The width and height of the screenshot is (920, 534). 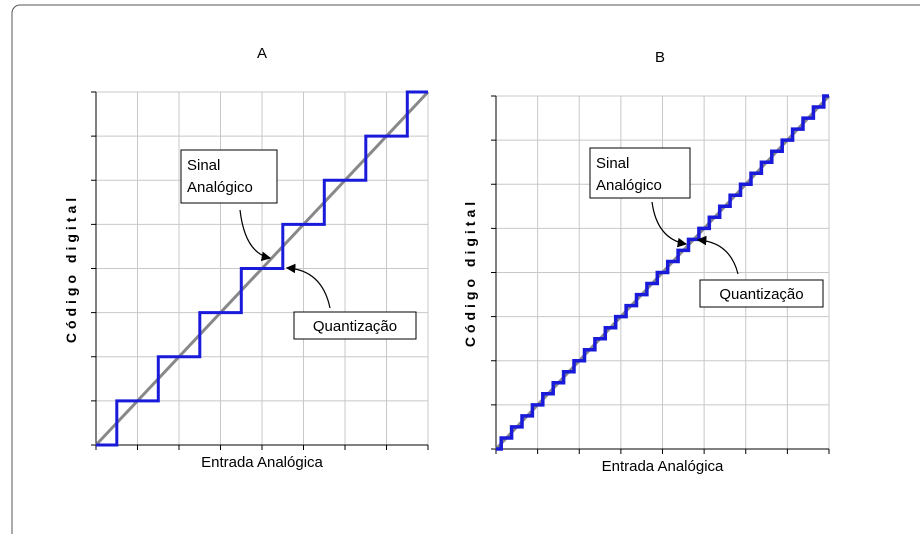 What do you see at coordinates (262, 53) in the screenshot?
I see `panel-title: A` at bounding box center [262, 53].